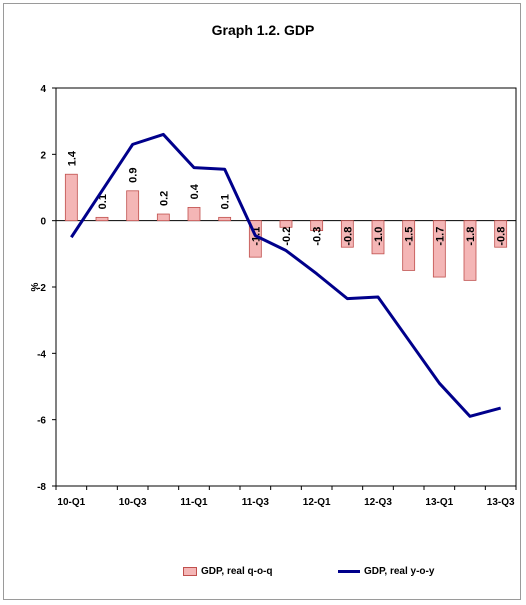 The image size is (526, 605). Describe the element at coordinates (256, 502) in the screenshot. I see `x-tick-label: 11-Q3` at that location.